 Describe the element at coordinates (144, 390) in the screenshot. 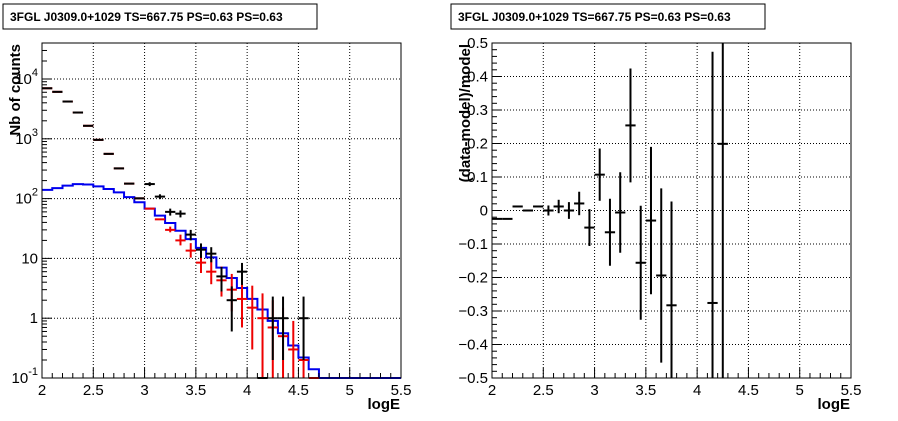

I see `counts-x-tick-label: 3` at that location.